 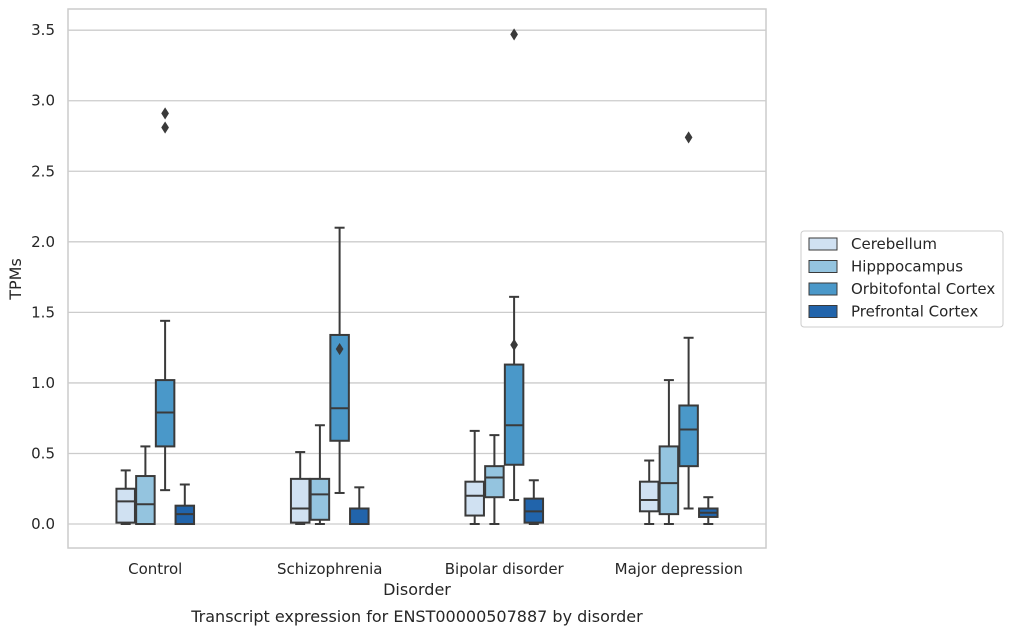 I want to click on y-tick-label: 3.0, so click(x=43, y=101).